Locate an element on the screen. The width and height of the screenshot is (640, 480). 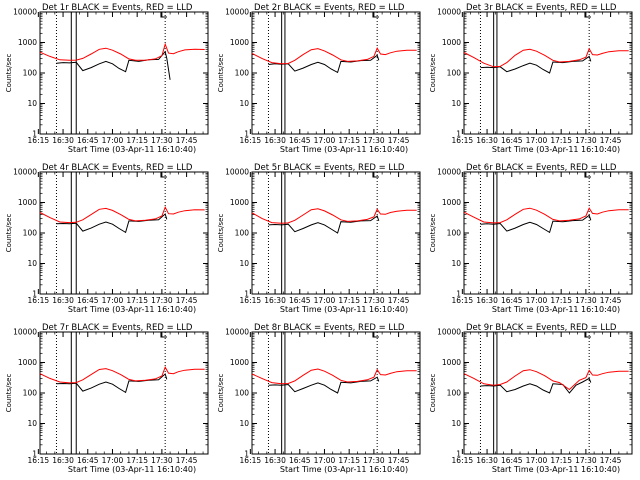
panel-title: Det 3r BLACK = Events, RED = LLD is located at coordinates (541, 8).